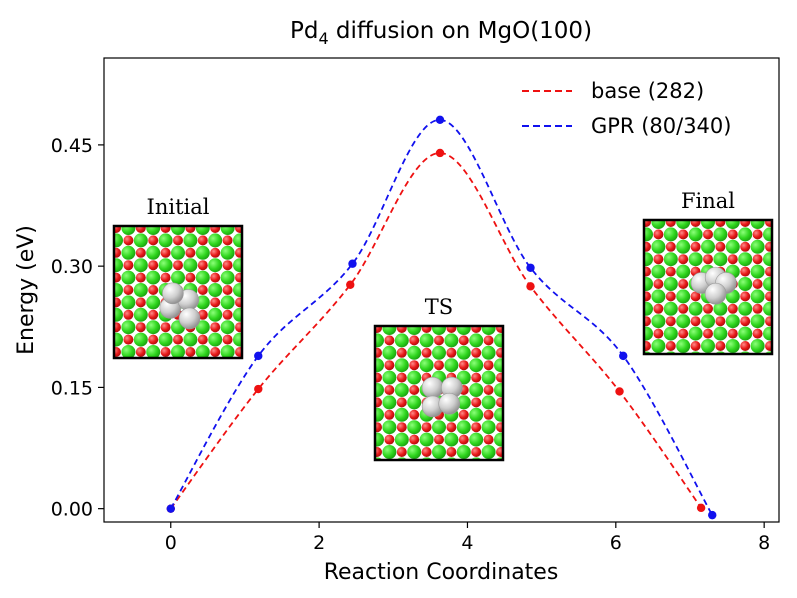 The image size is (797, 598). What do you see at coordinates (626, 108) in the screenshot?
I see `legend: base (282) GPR (80/340)` at bounding box center [626, 108].